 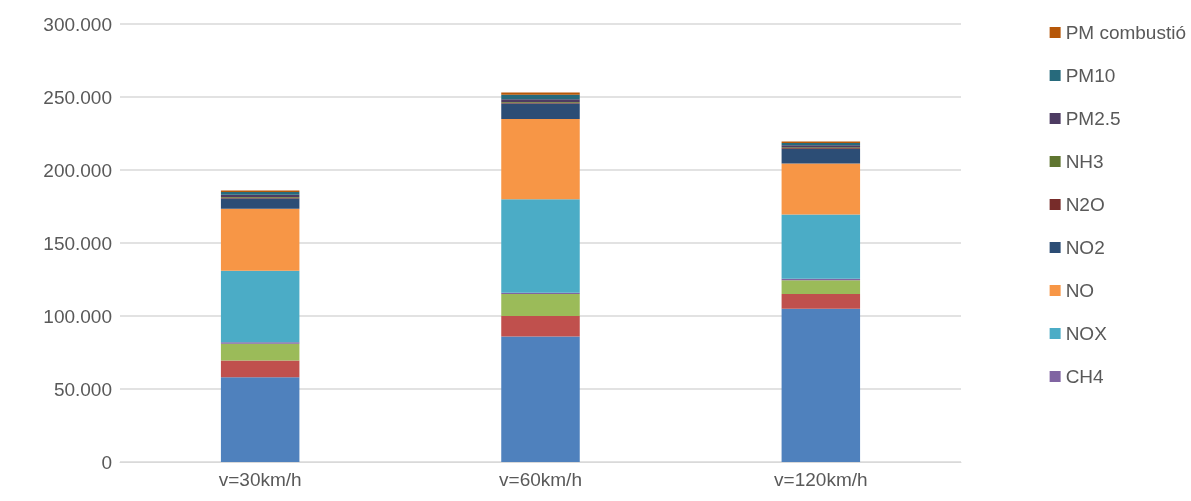 What do you see at coordinates (1084, 161) in the screenshot?
I see `legend-label: NH3` at bounding box center [1084, 161].